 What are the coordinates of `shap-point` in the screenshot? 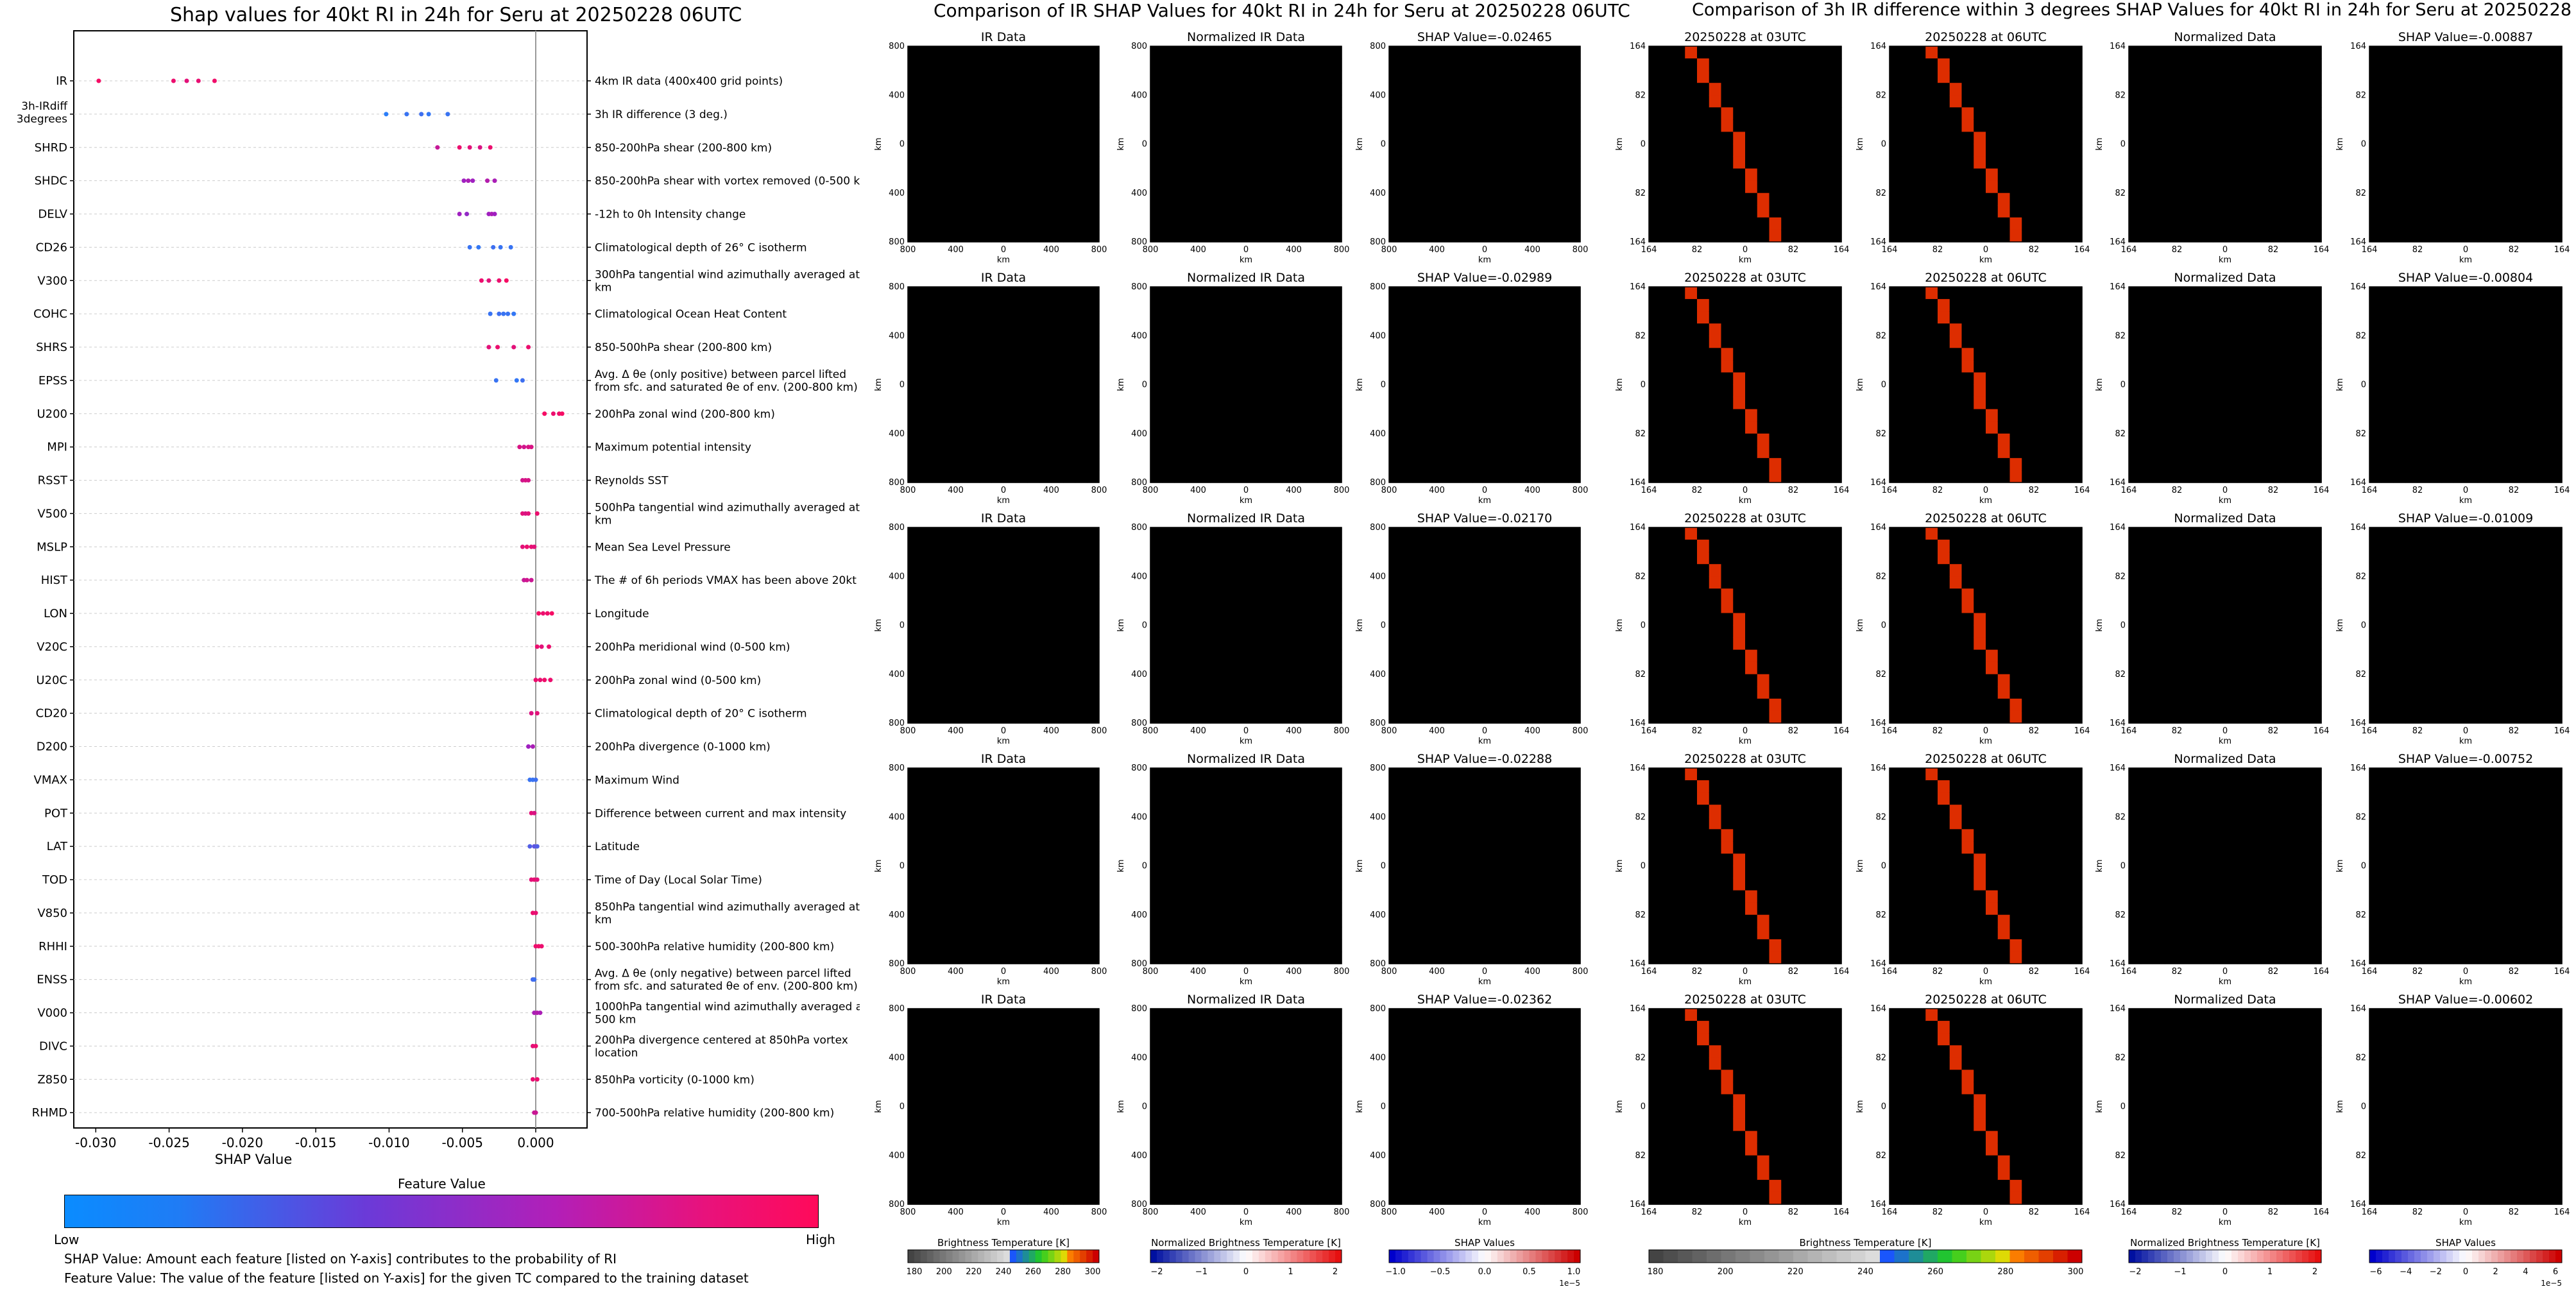 It's located at (526, 546).